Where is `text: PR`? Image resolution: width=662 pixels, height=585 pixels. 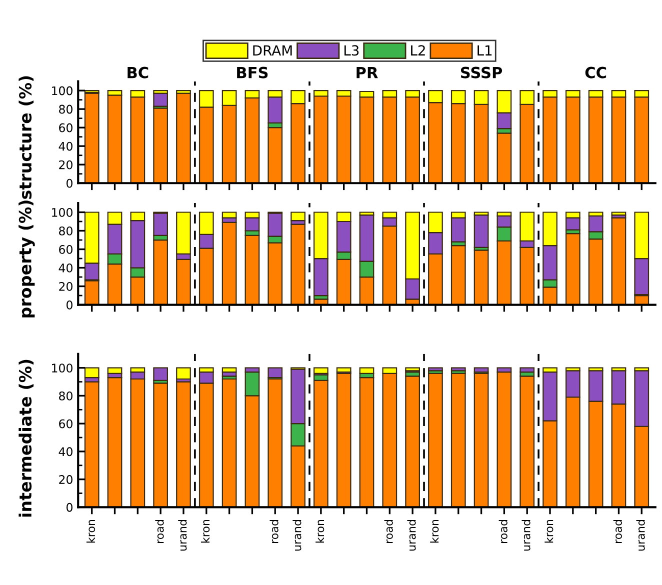
text: PR is located at coordinates (367, 72).